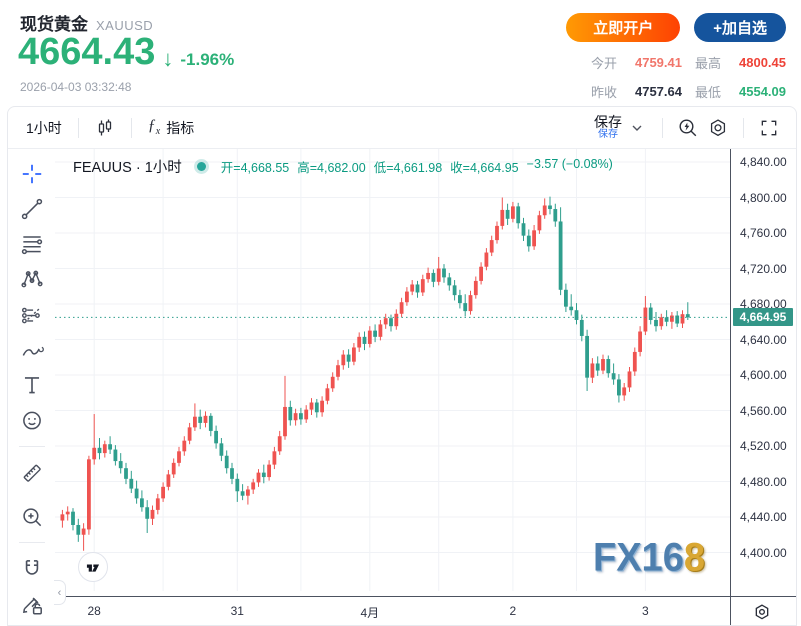 The height and width of the screenshot is (626, 801). I want to click on drawing-toolbar, so click(31, 387).